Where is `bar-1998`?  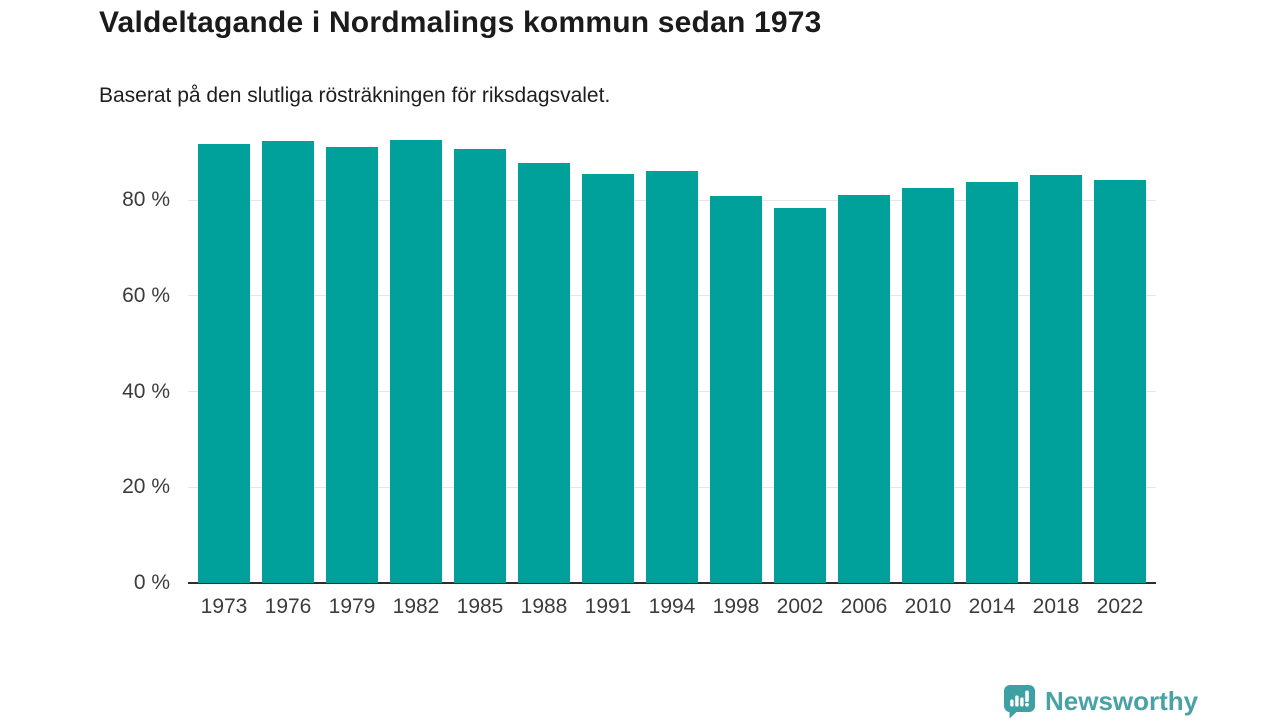
bar-1998 is located at coordinates (736, 389).